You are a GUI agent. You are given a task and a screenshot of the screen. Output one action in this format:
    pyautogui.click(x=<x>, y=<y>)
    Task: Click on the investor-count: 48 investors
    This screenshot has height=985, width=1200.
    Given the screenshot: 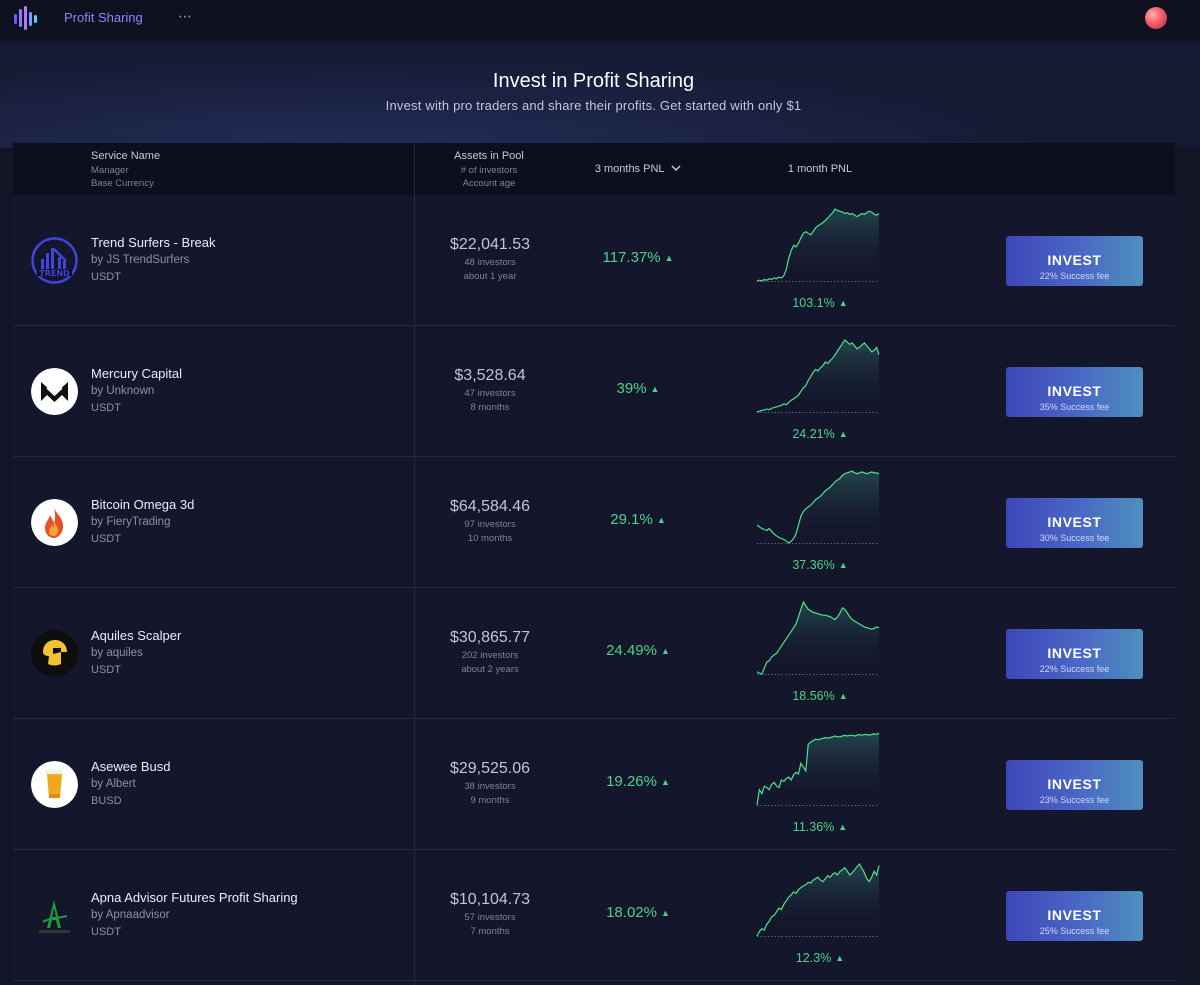 What is the action you would take?
    pyautogui.click(x=490, y=262)
    